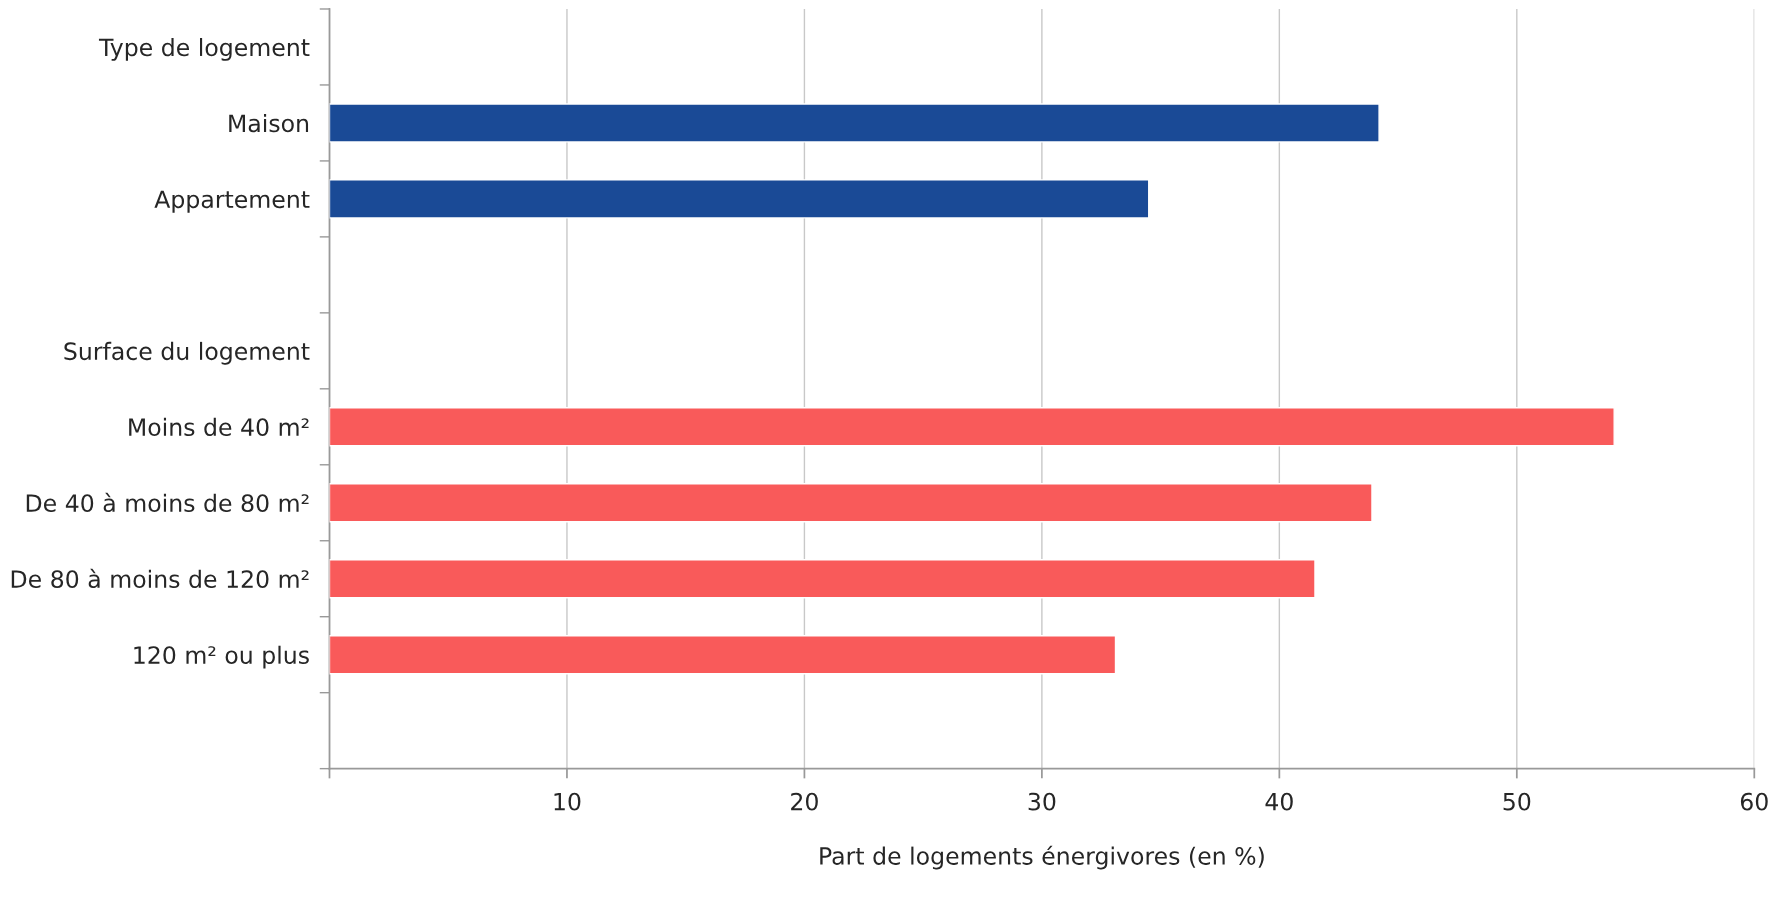 The image size is (1781, 899). Describe the element at coordinates (1279, 801) in the screenshot. I see `x-tick-label: 40` at that location.